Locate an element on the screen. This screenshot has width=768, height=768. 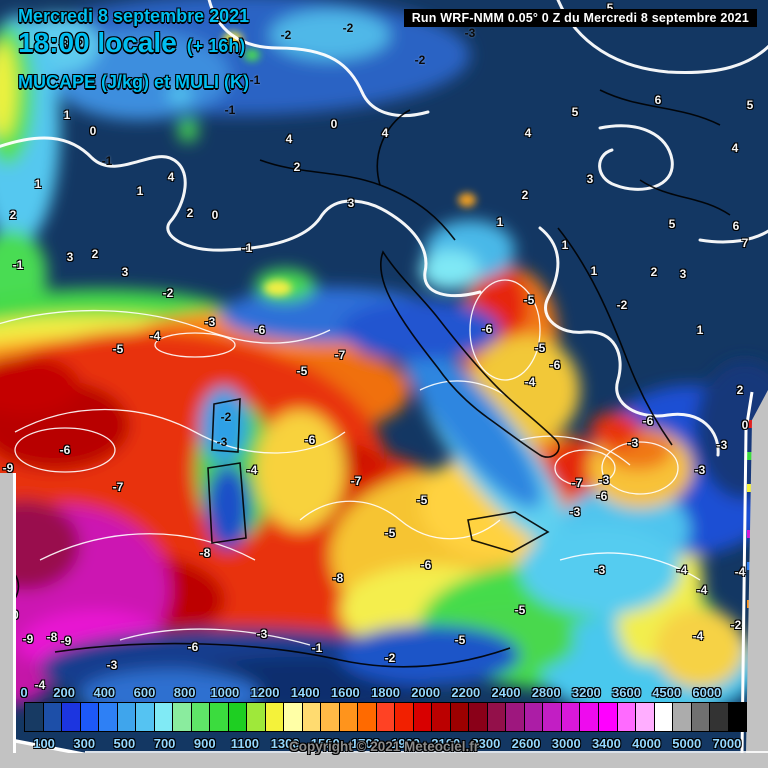
parameter-title: MUCAPE (J/kg) et MULI (K) is located at coordinates (133, 82).